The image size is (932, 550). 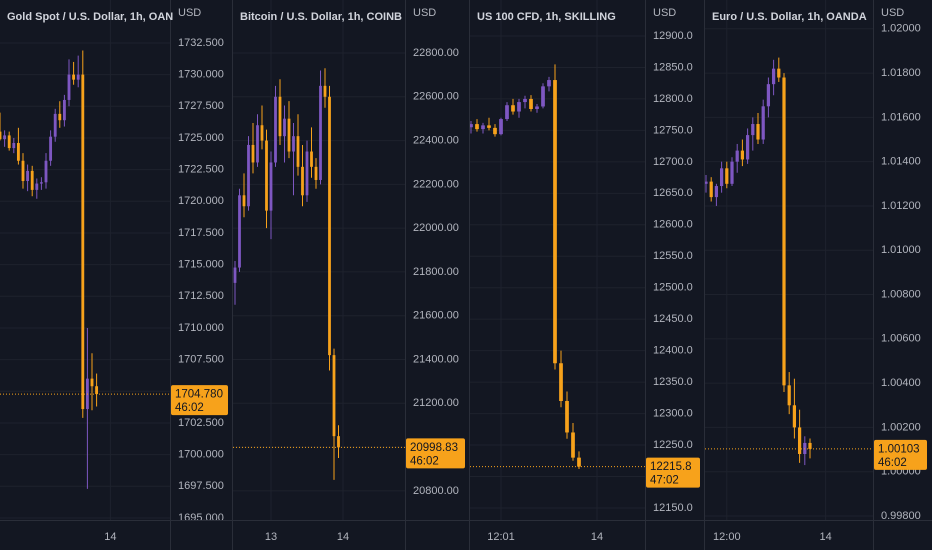 I want to click on price-tag-label: 12215.8, so click(x=671, y=467).